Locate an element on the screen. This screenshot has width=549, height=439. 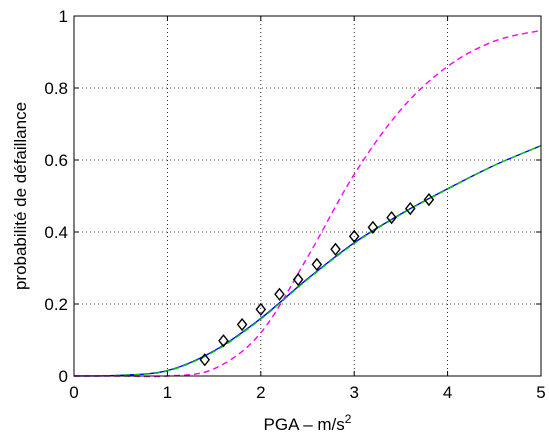
x-tick-label: 2 is located at coordinates (260, 392).